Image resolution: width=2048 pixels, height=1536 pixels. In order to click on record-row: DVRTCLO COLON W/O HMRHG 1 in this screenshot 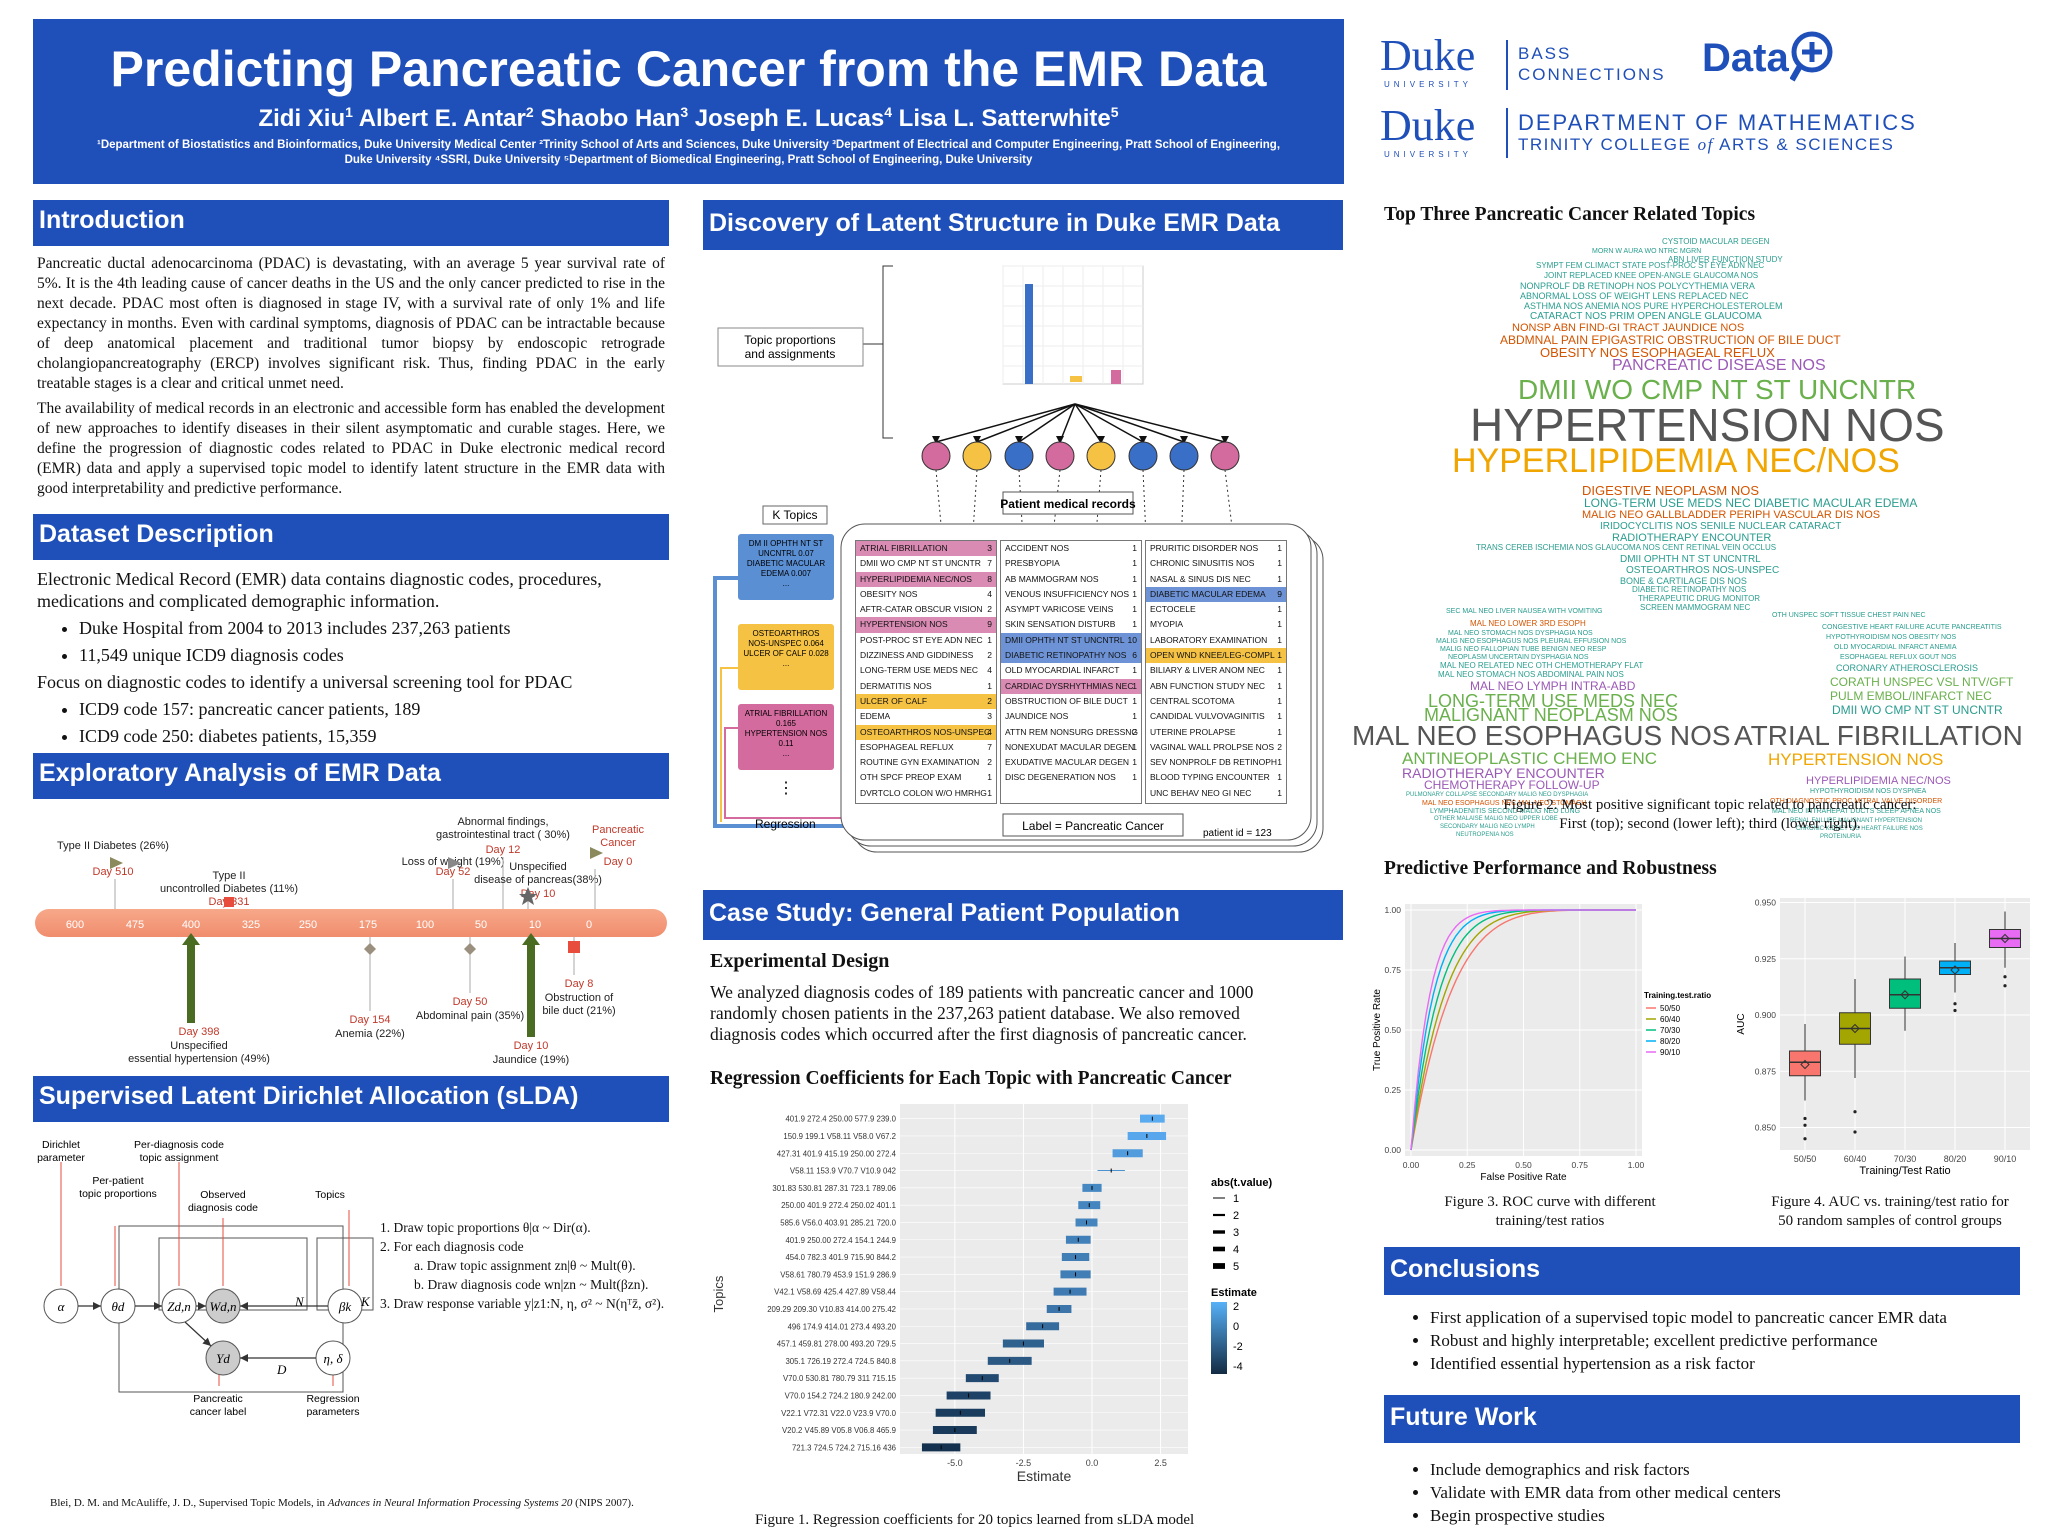, I will do `click(926, 793)`.